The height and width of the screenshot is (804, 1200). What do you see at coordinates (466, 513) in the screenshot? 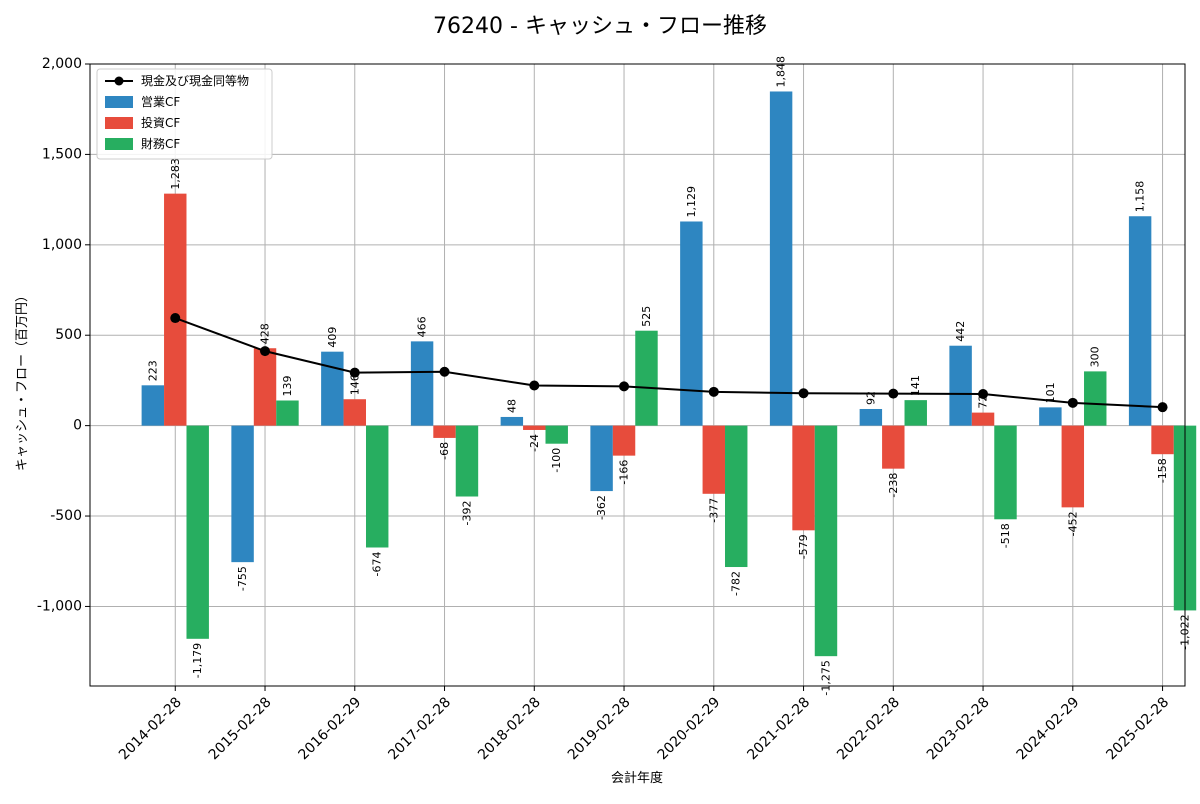
I see `bar-value-label: -392` at bounding box center [466, 513].